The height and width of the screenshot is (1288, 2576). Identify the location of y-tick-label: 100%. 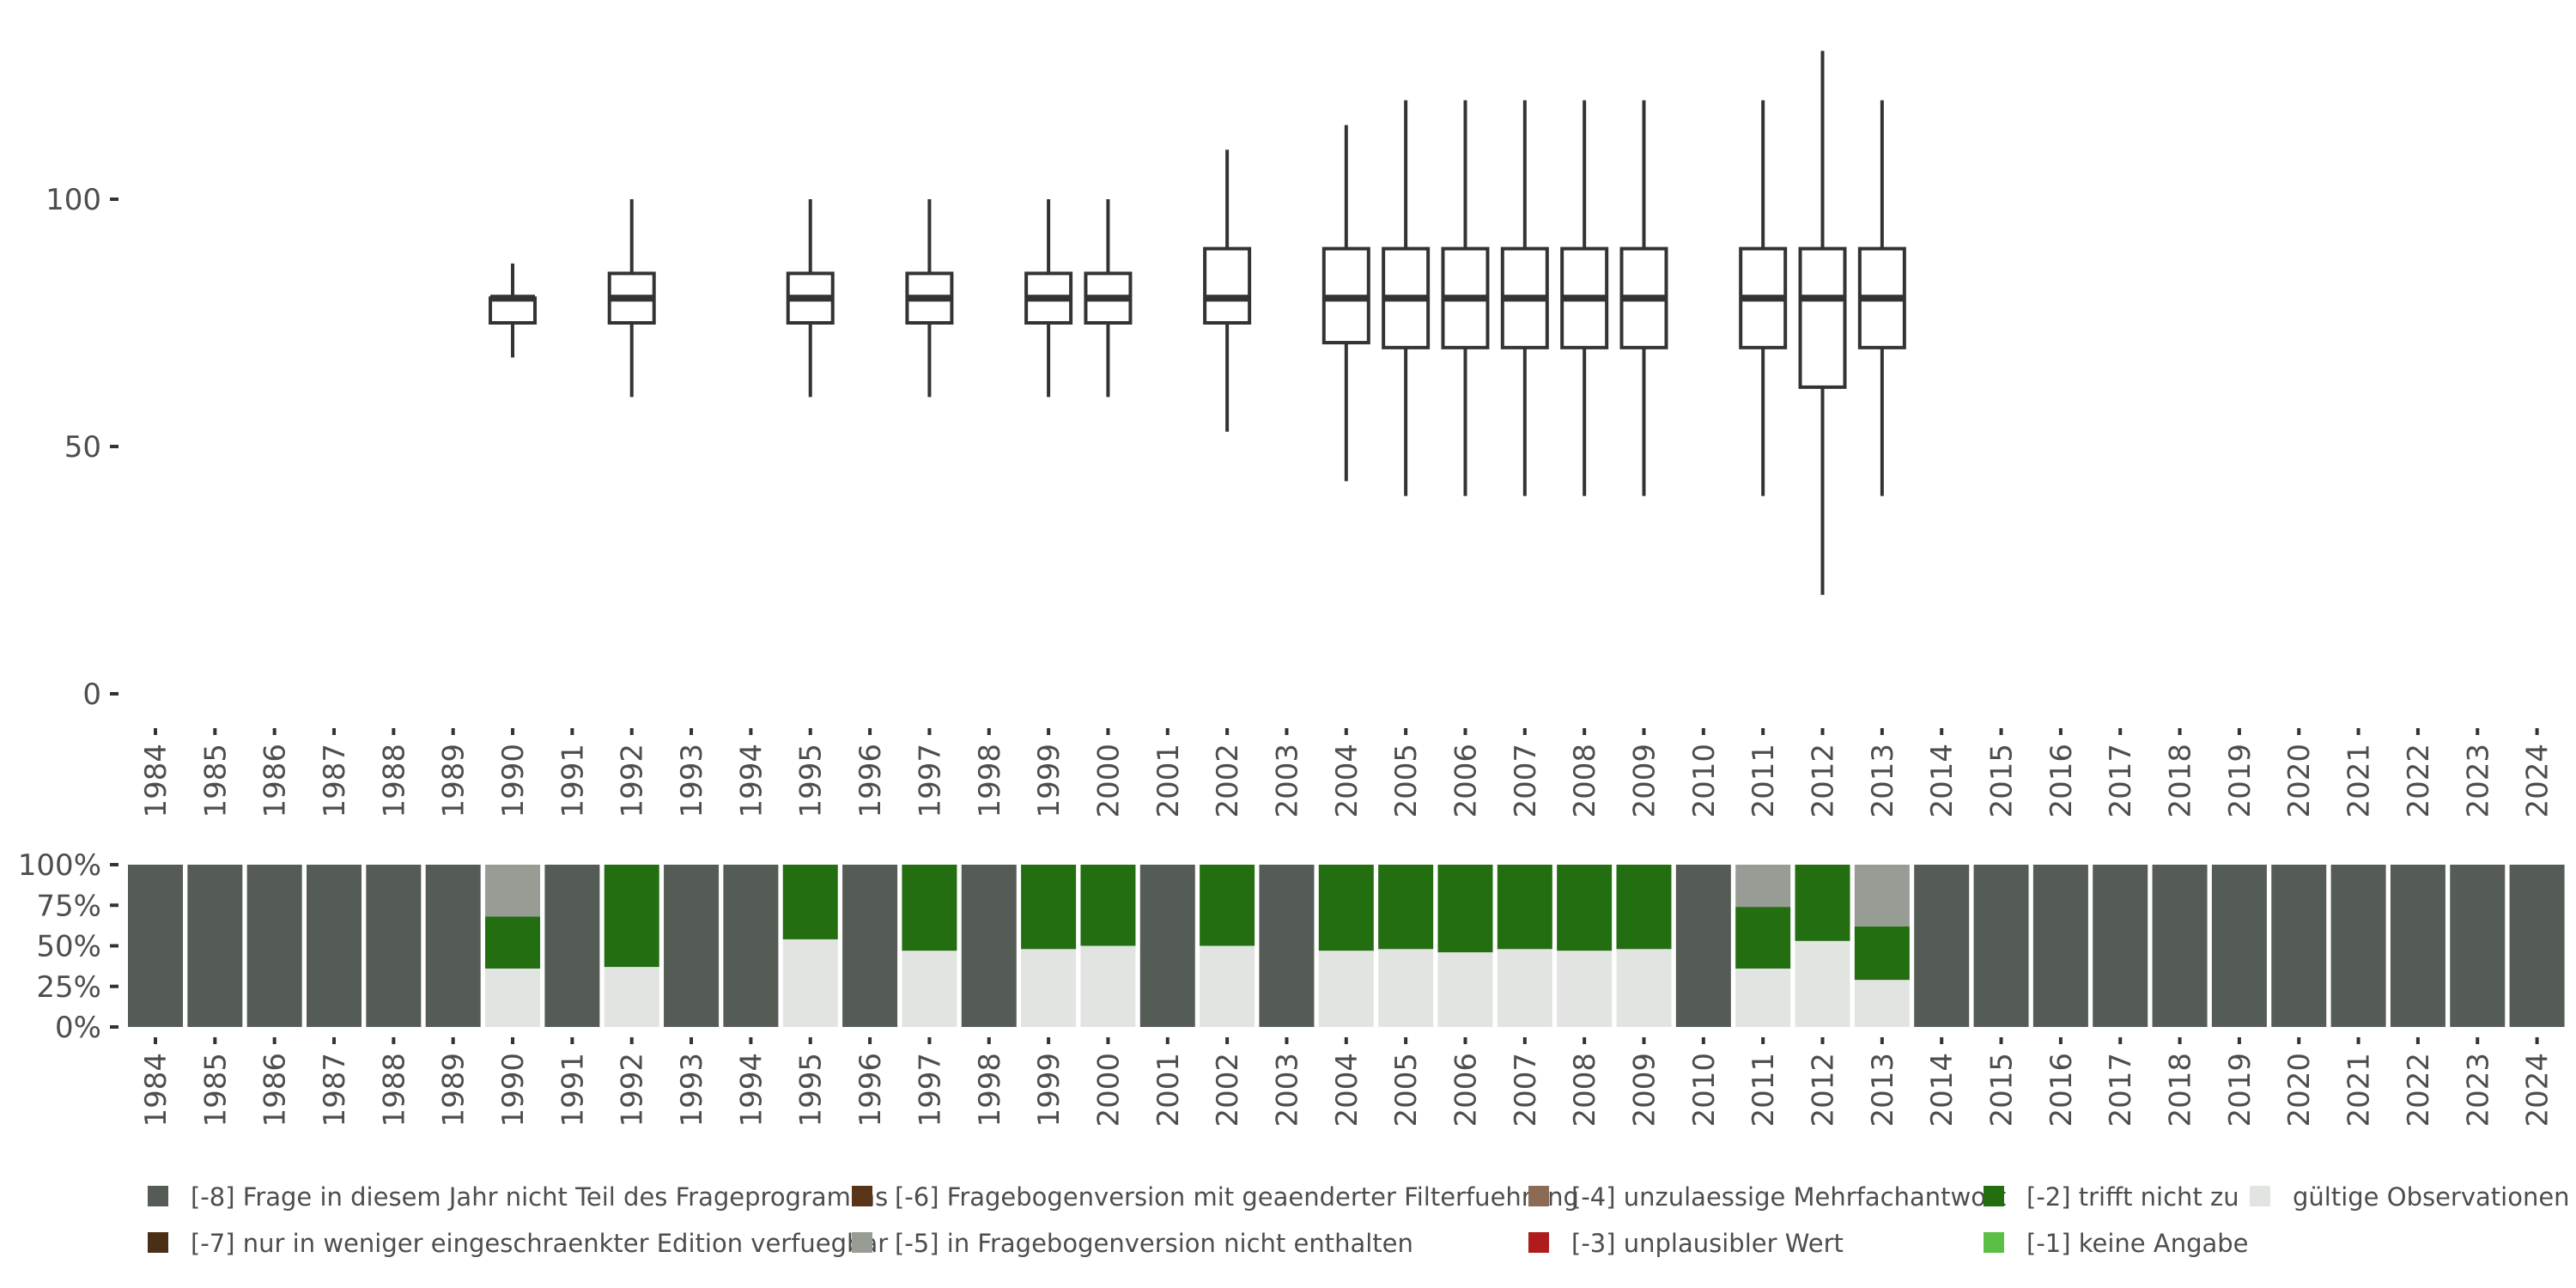
(59, 865).